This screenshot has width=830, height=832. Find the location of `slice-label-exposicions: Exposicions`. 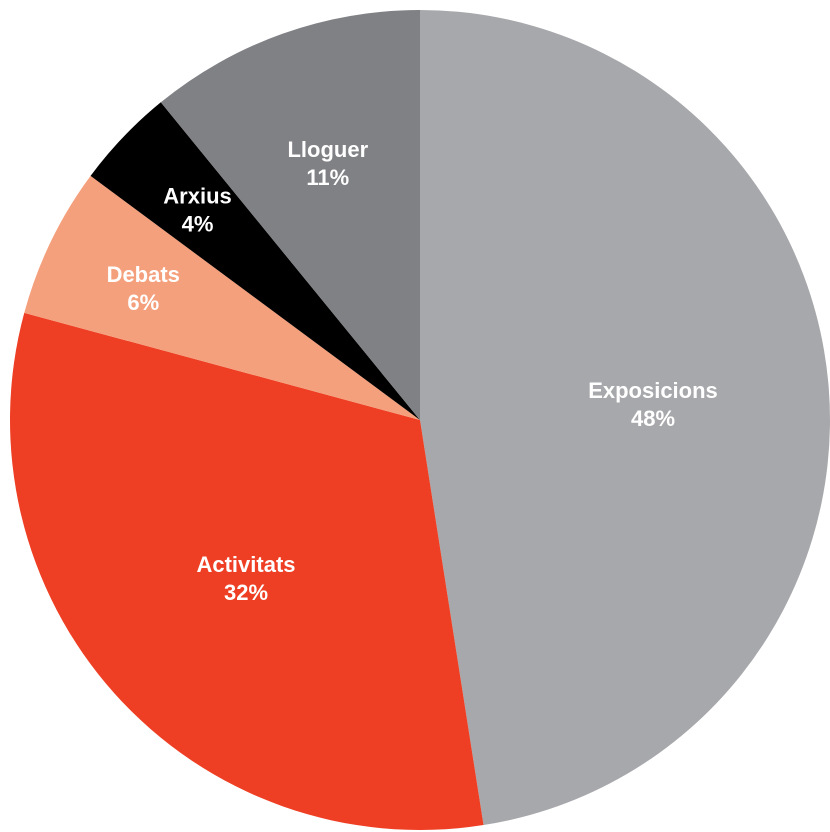

slice-label-exposicions: Exposicions is located at coordinates (653, 390).